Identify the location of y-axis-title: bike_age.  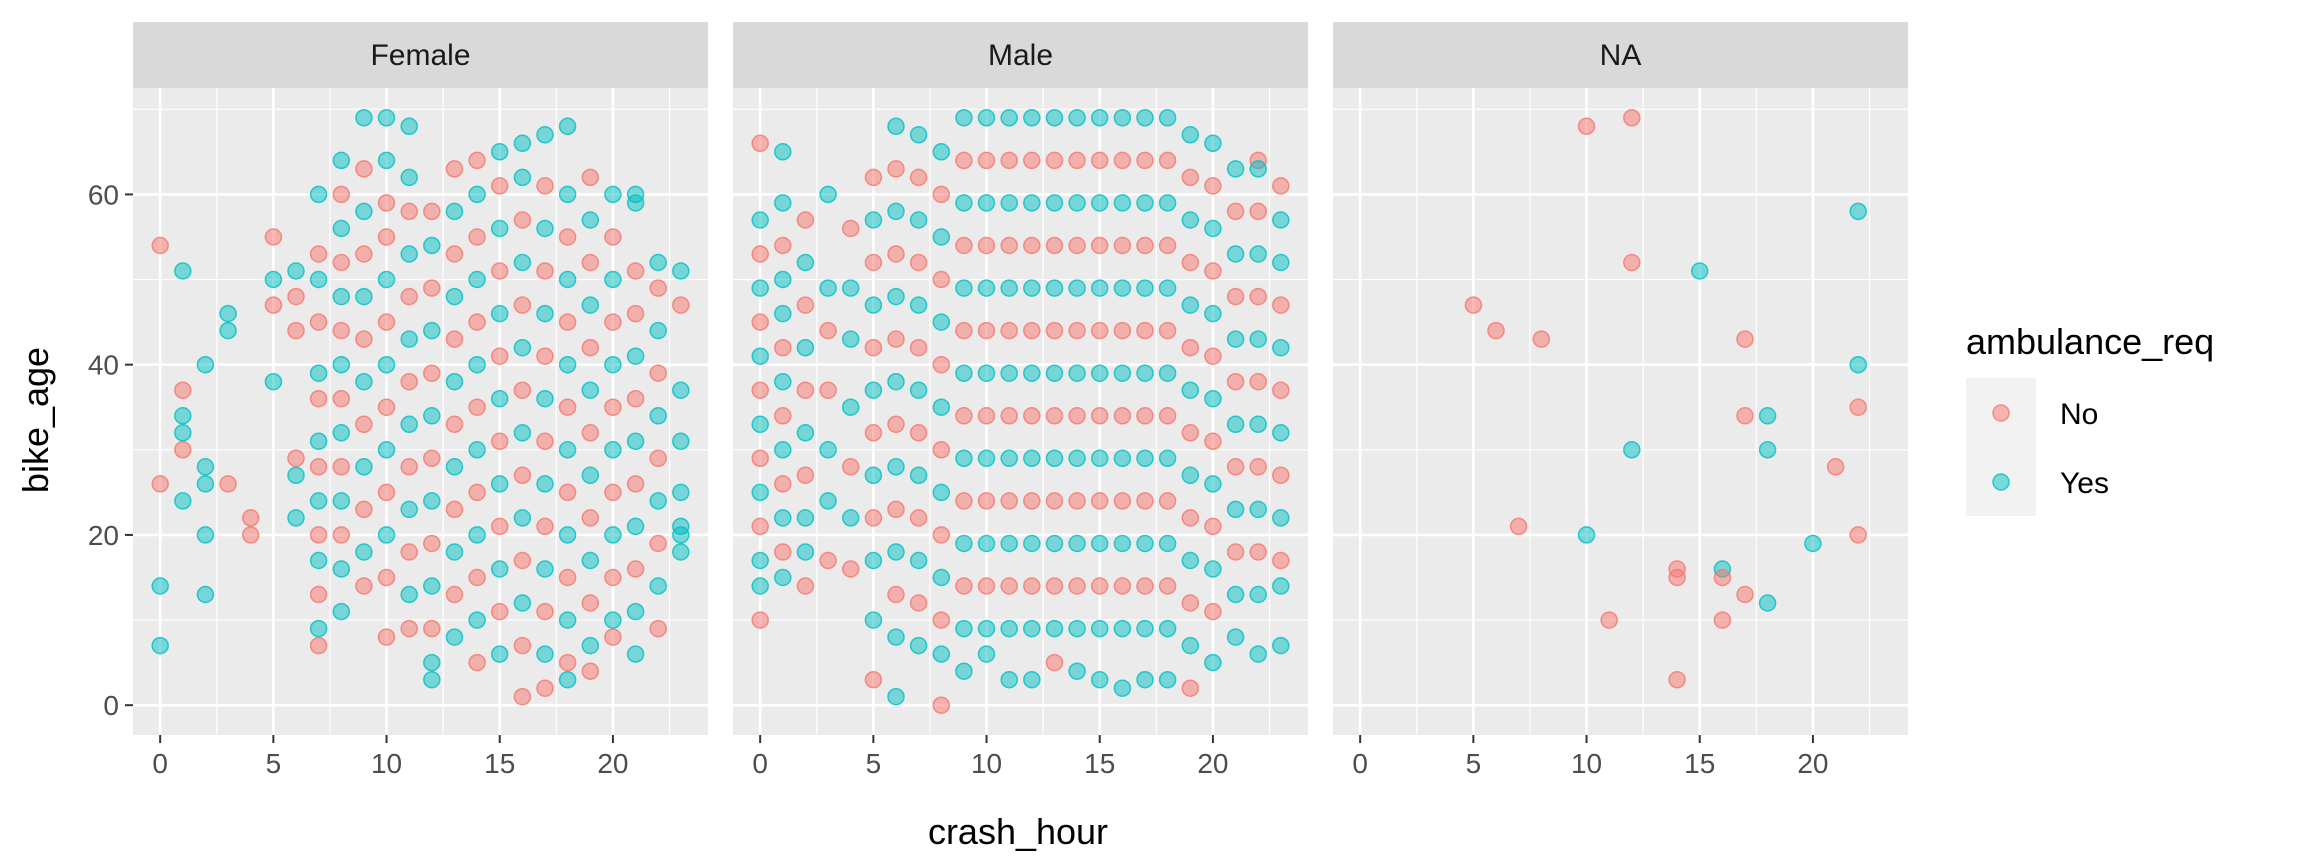
(35, 420).